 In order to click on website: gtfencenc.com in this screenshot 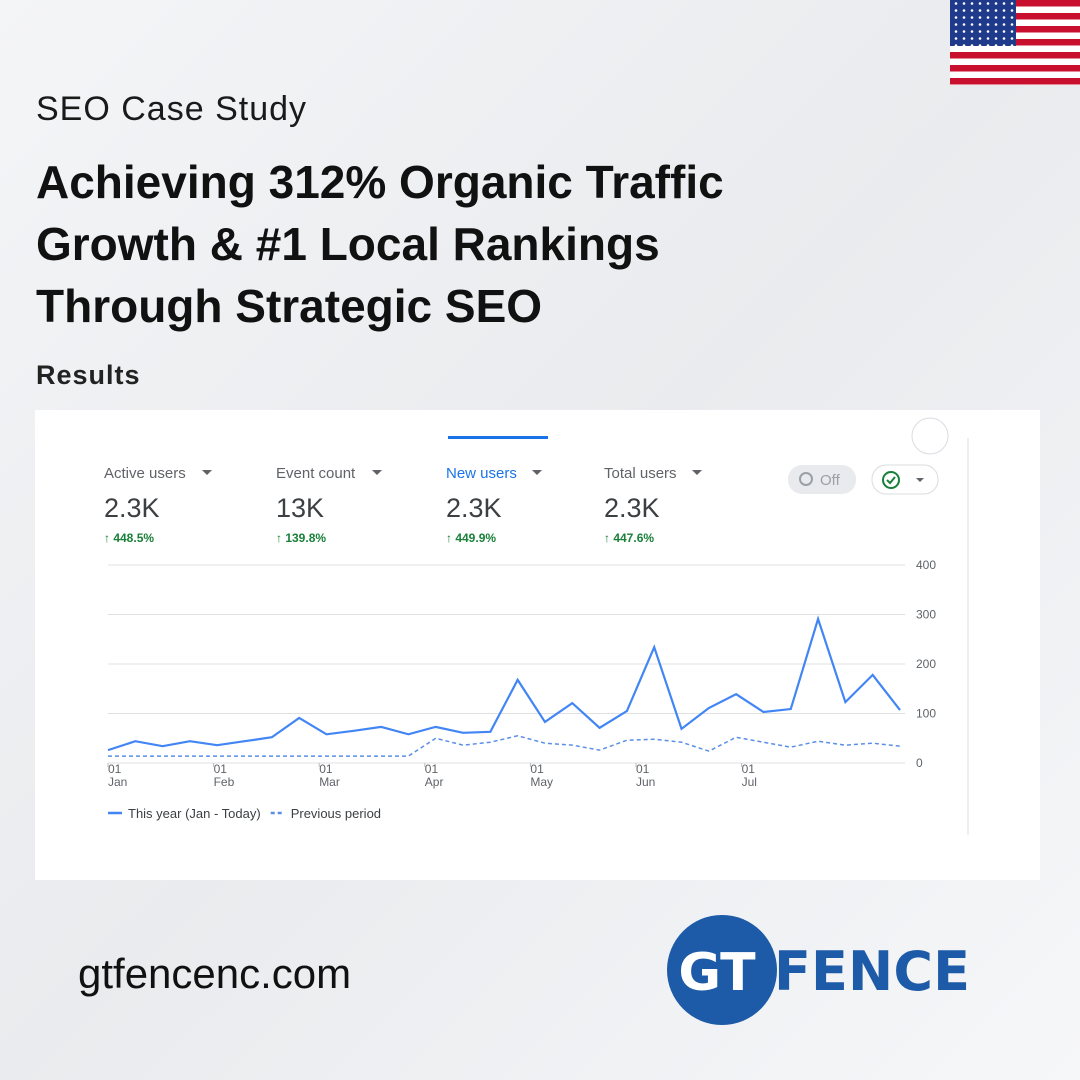, I will do `click(214, 973)`.